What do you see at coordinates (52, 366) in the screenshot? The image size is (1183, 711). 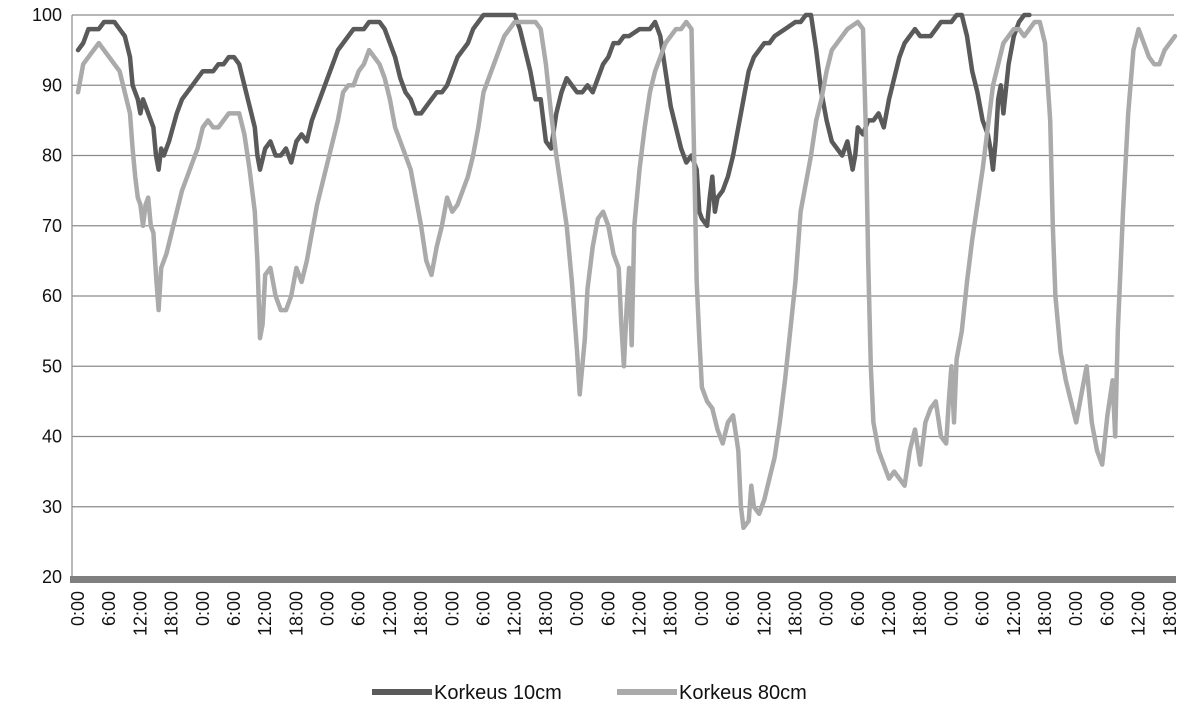 I see `y-tick-label: 50` at bounding box center [52, 366].